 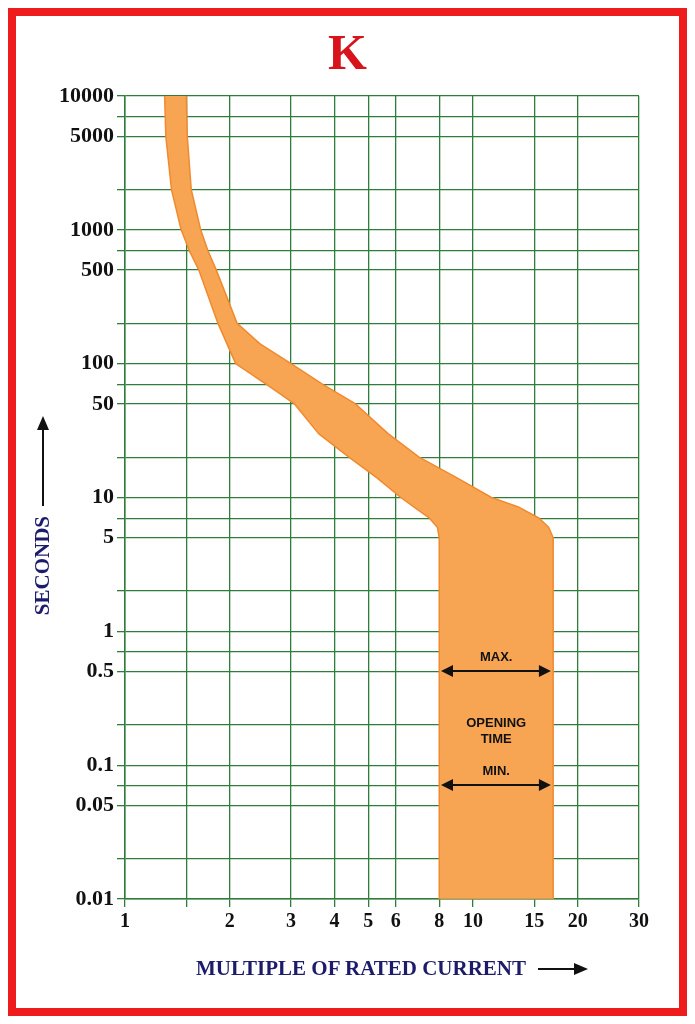 What do you see at coordinates (100, 763) in the screenshot?
I see `y-tick-label: 0.1` at bounding box center [100, 763].